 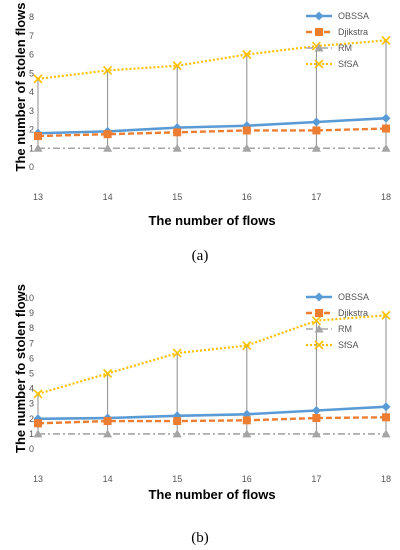 What do you see at coordinates (200, 256) in the screenshot?
I see `caption-a: (a)` at bounding box center [200, 256].